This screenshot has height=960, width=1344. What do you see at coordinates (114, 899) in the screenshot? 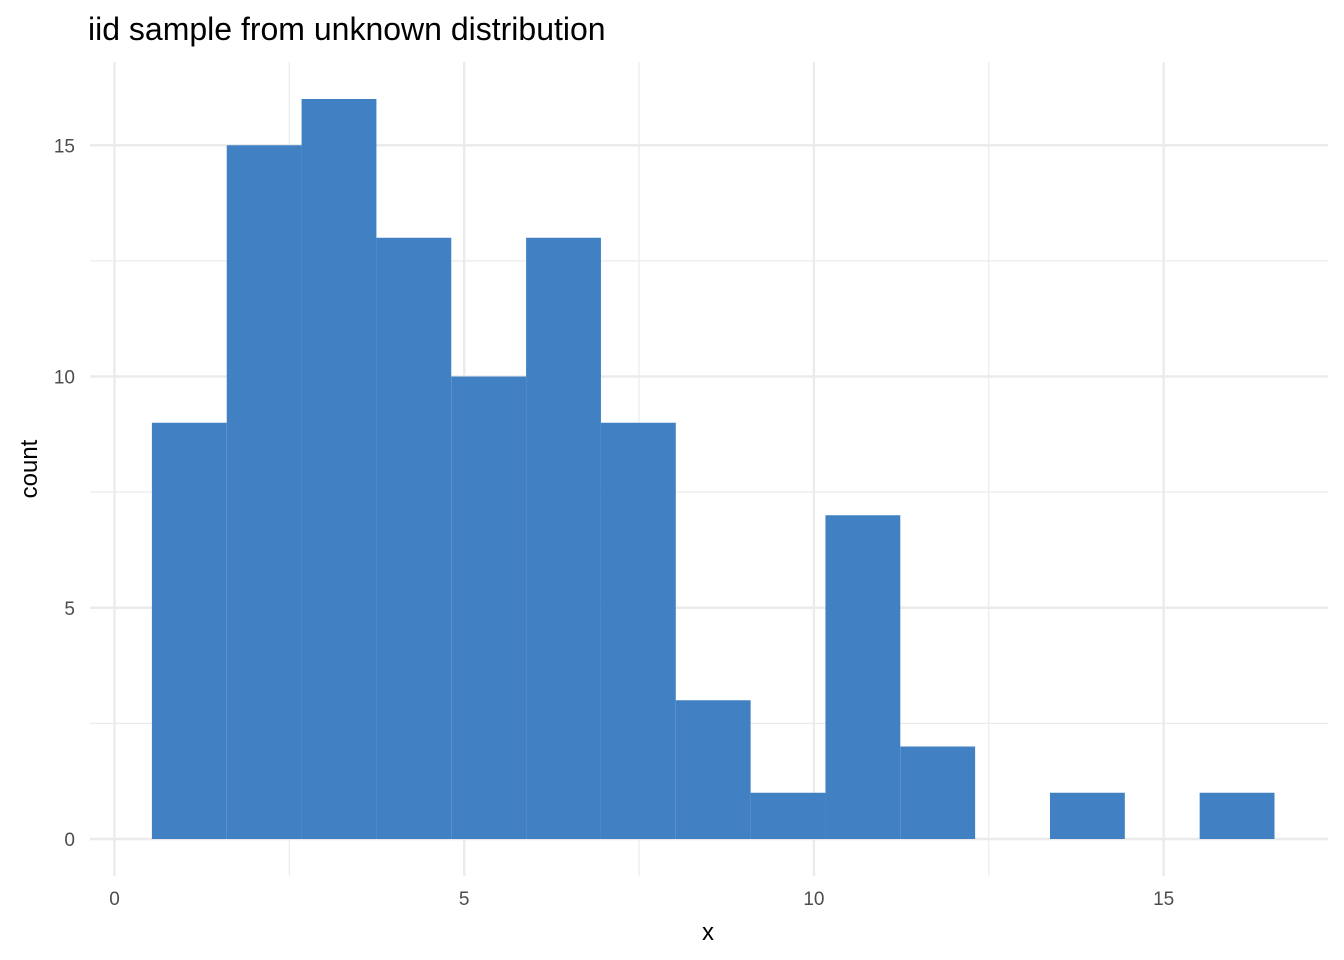
I see `x-tick-label: 0` at bounding box center [114, 899].